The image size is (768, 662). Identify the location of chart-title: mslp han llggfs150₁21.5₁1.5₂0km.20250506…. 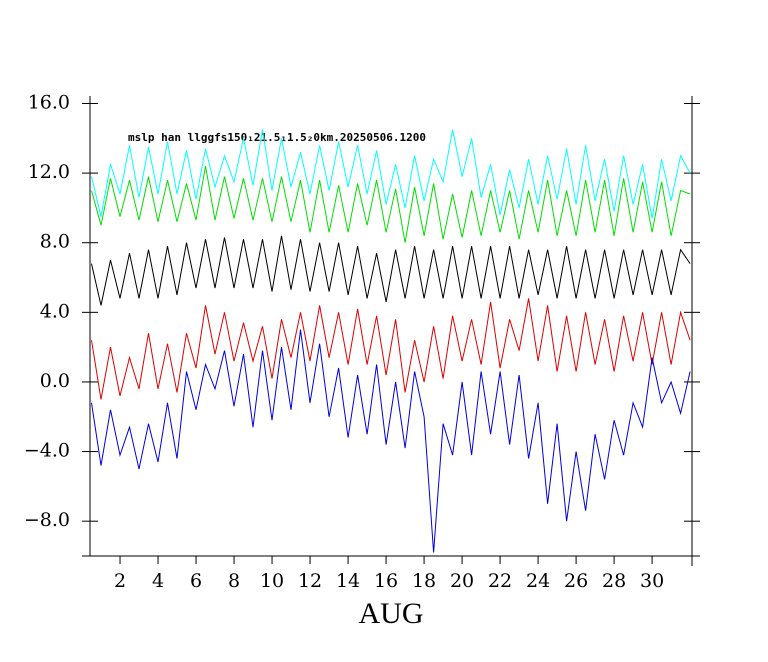
(277, 137).